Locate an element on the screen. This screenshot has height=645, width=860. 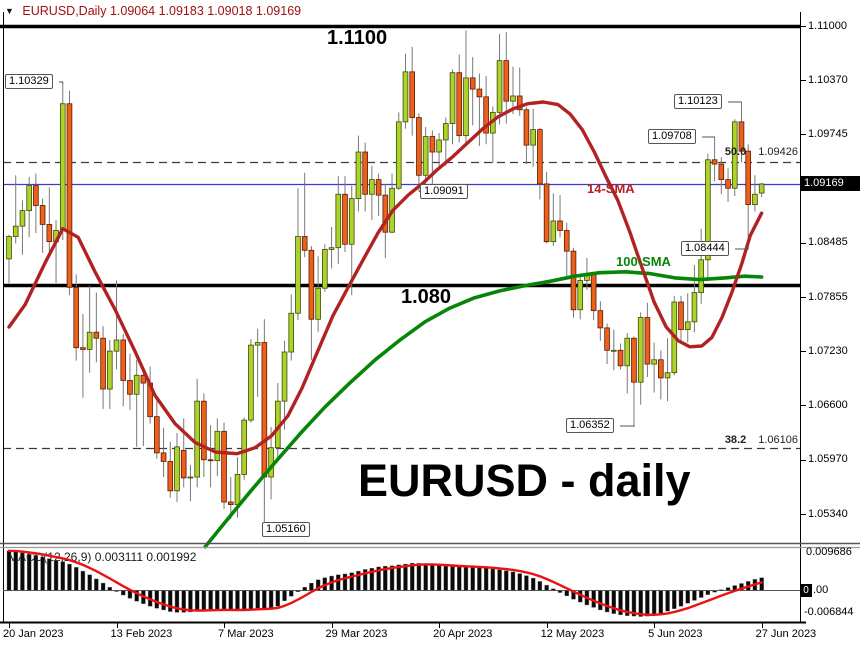
price-label-box: 1.10123 is located at coordinates (698, 101).